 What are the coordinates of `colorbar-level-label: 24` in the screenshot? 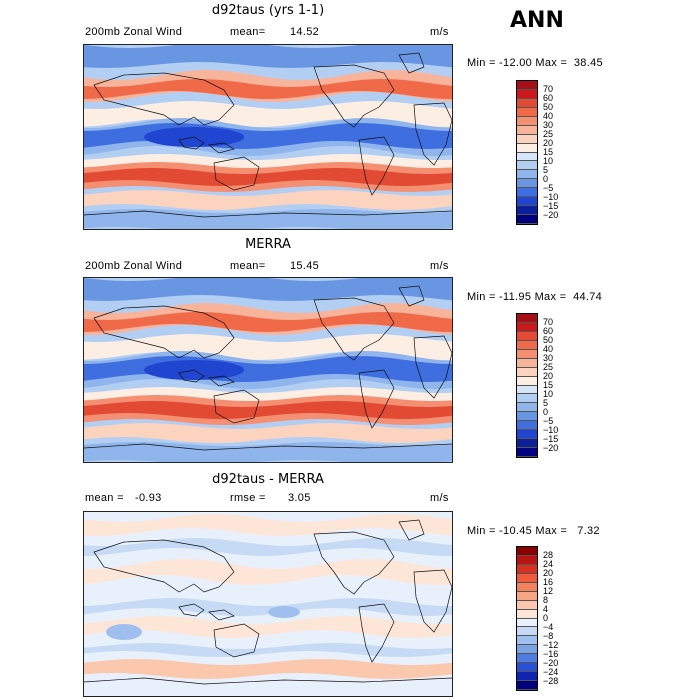 It's located at (548, 563).